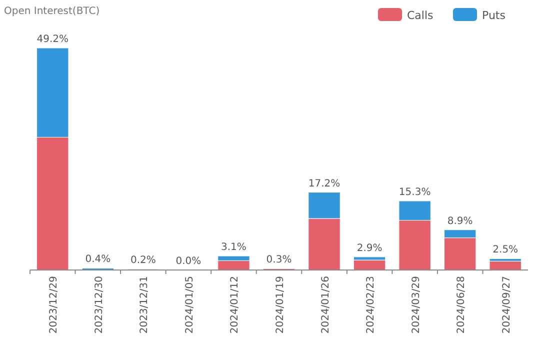 This screenshot has width=540, height=340. Describe the element at coordinates (369, 248) in the screenshot. I see `annotation: 2.9%` at that location.